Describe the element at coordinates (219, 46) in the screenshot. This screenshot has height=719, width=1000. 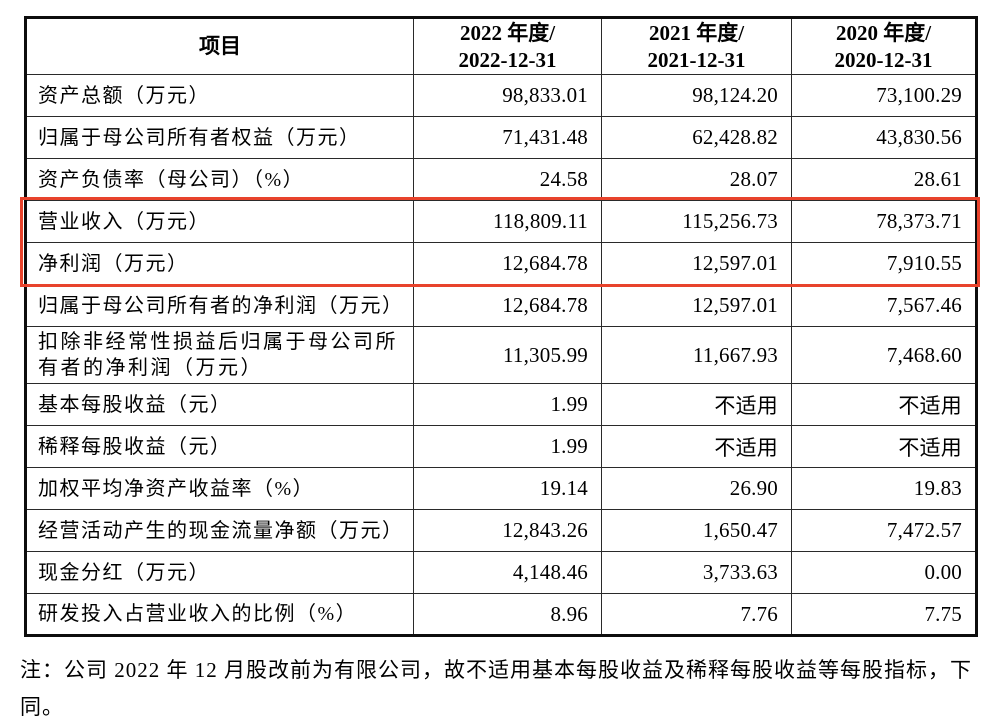
I see `header-item-label: 项目` at that location.